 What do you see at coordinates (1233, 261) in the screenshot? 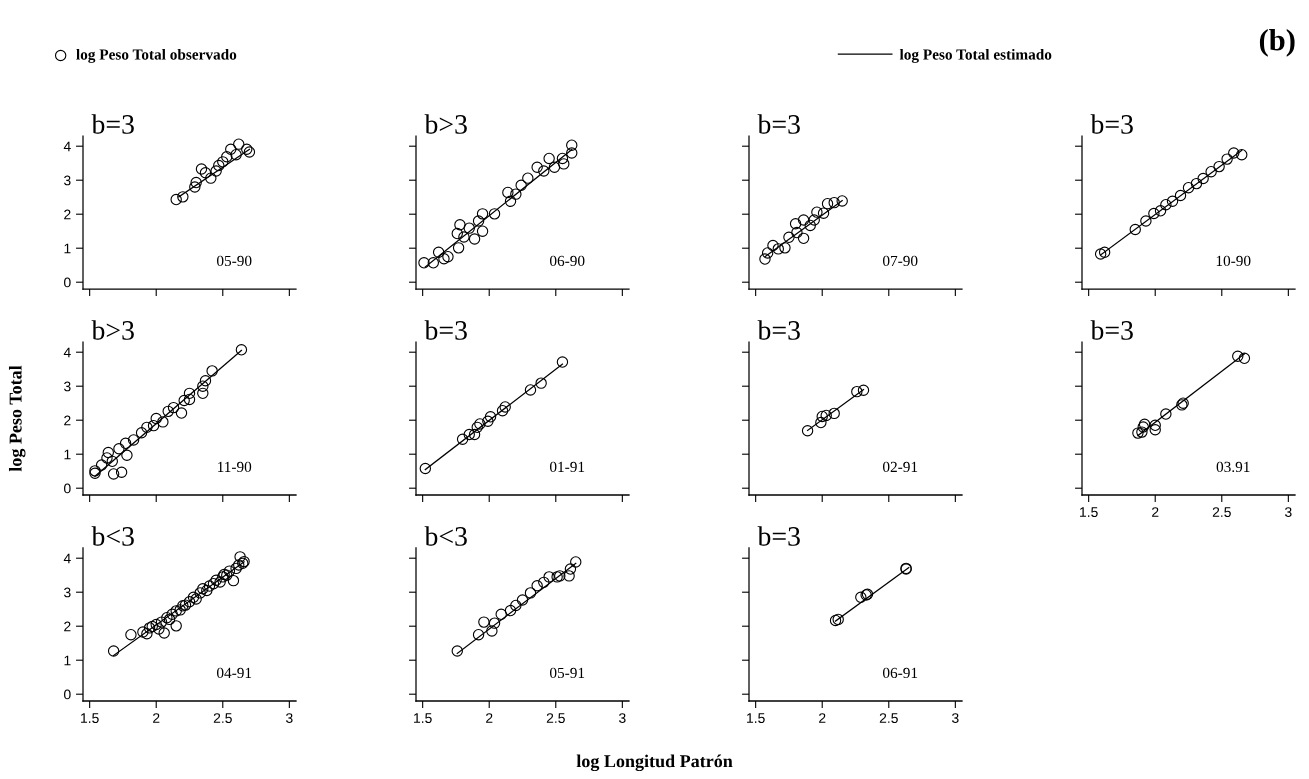
I see `annotation: 10-90` at bounding box center [1233, 261].